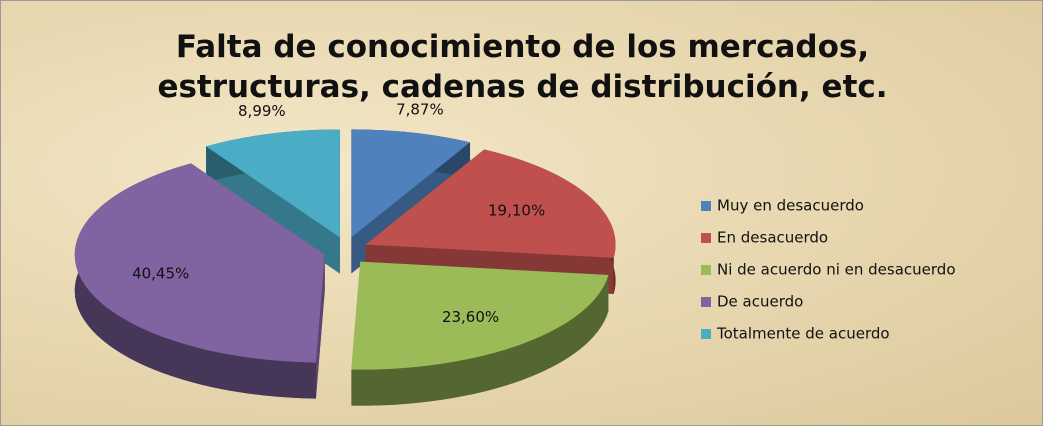  I want to click on data-label: 7,87%, so click(420, 110).